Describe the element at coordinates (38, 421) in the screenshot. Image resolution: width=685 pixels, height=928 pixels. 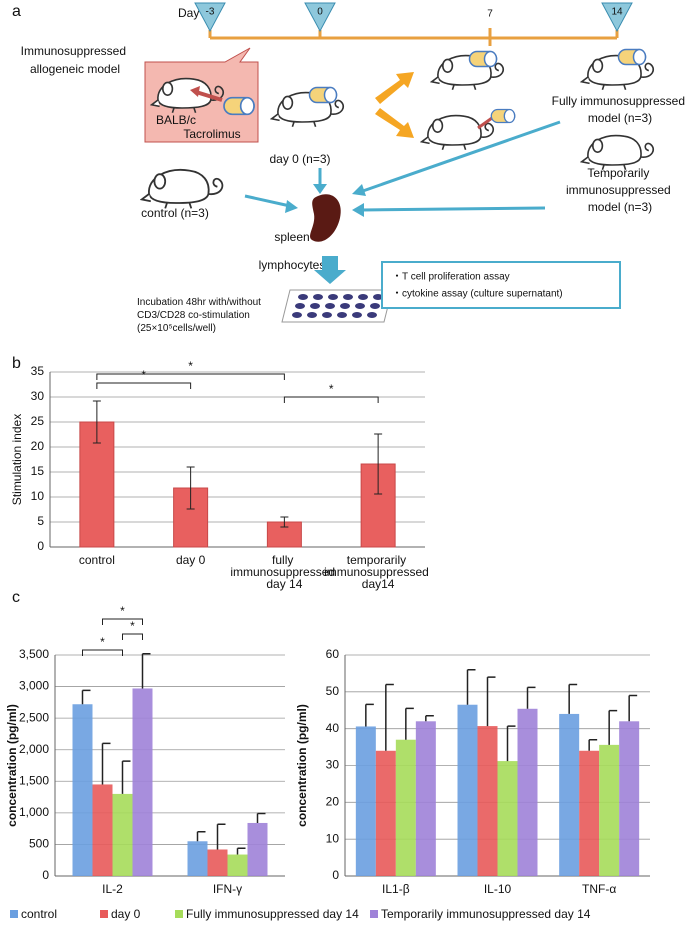
I see `y-tick-label: 25` at that location.